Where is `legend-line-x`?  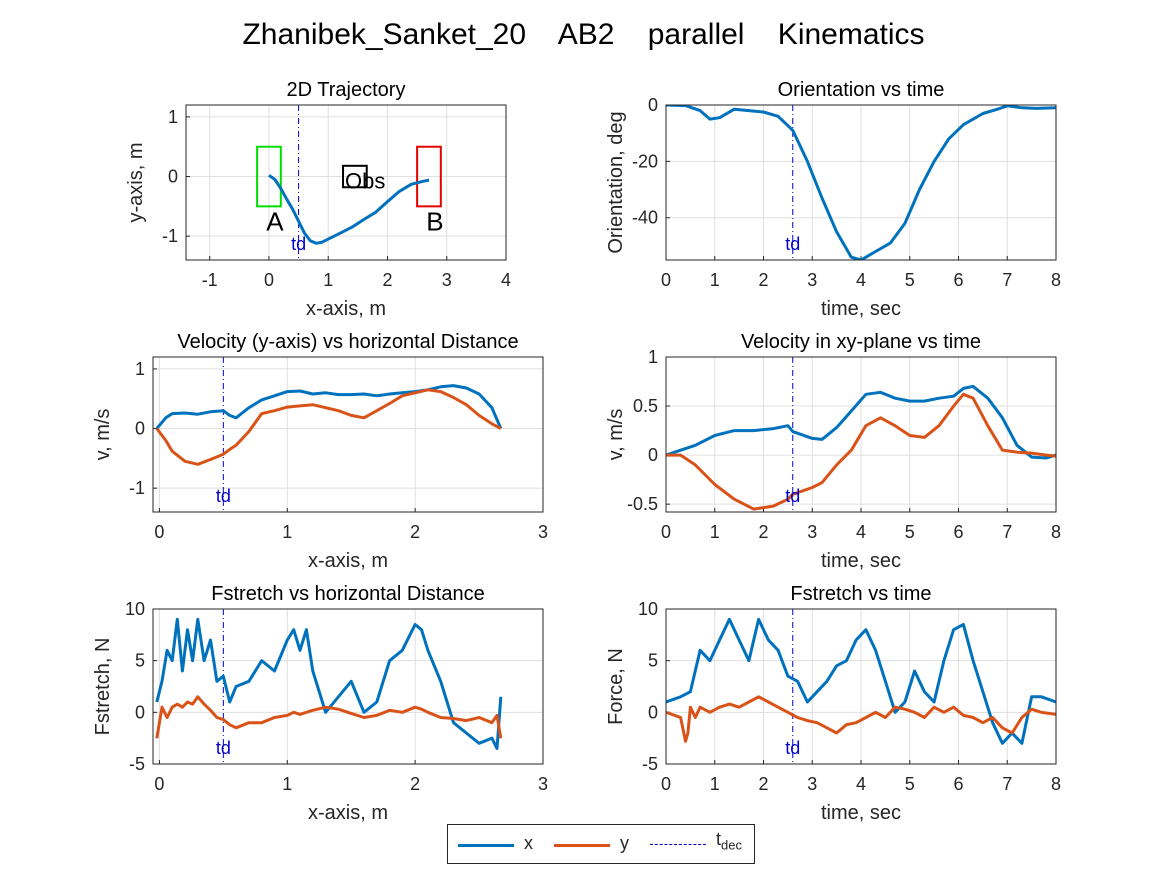
legend-line-x is located at coordinates (486, 845).